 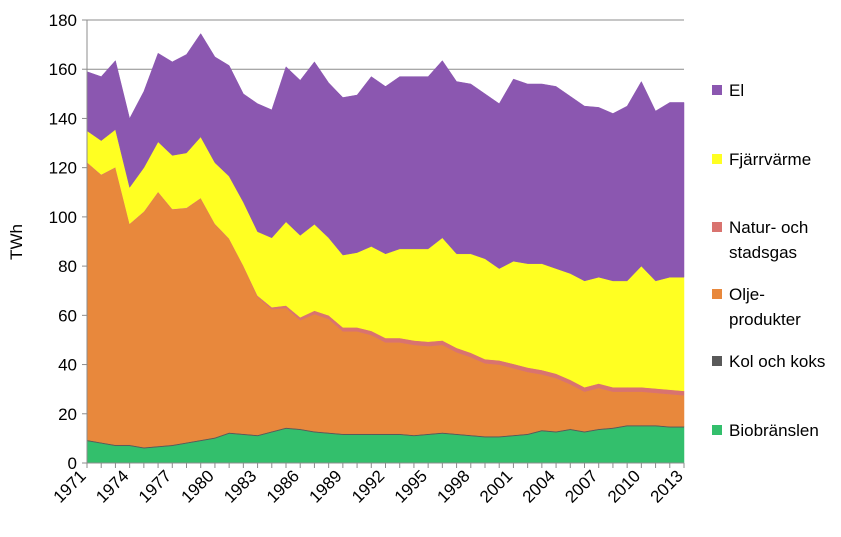 What do you see at coordinates (67, 365) in the screenshot?
I see `y-tick-label-40: 40` at bounding box center [67, 365].